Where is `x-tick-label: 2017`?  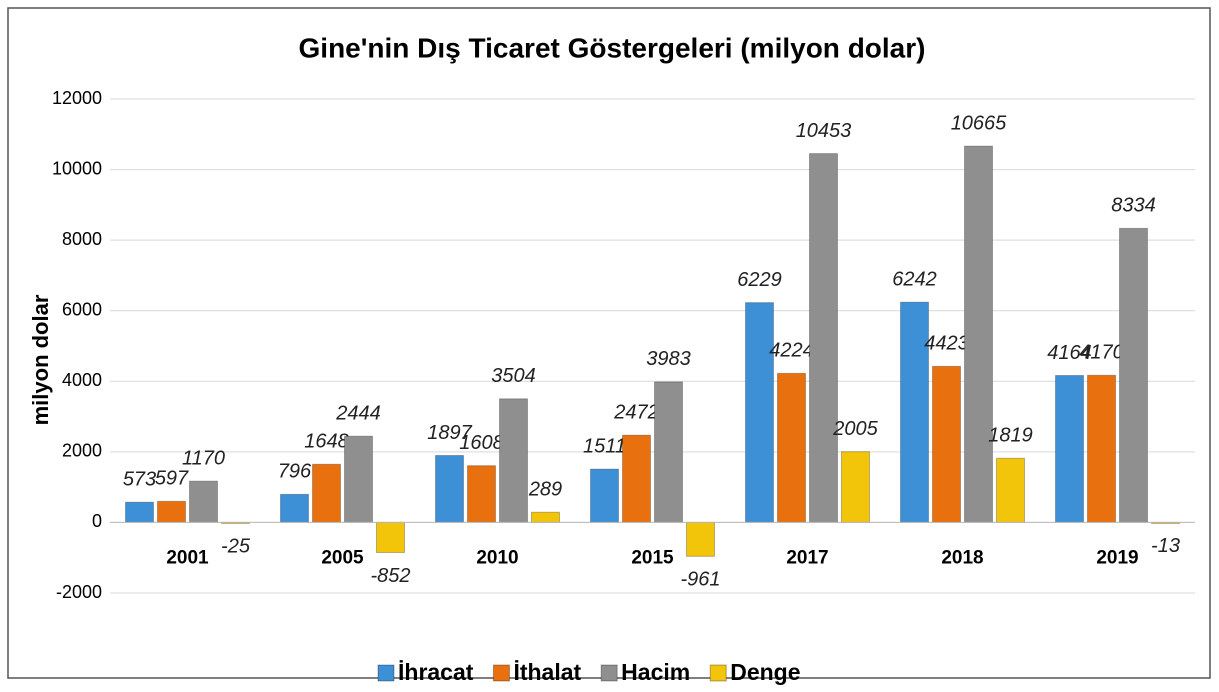
x-tick-label: 2017 is located at coordinates (807, 557).